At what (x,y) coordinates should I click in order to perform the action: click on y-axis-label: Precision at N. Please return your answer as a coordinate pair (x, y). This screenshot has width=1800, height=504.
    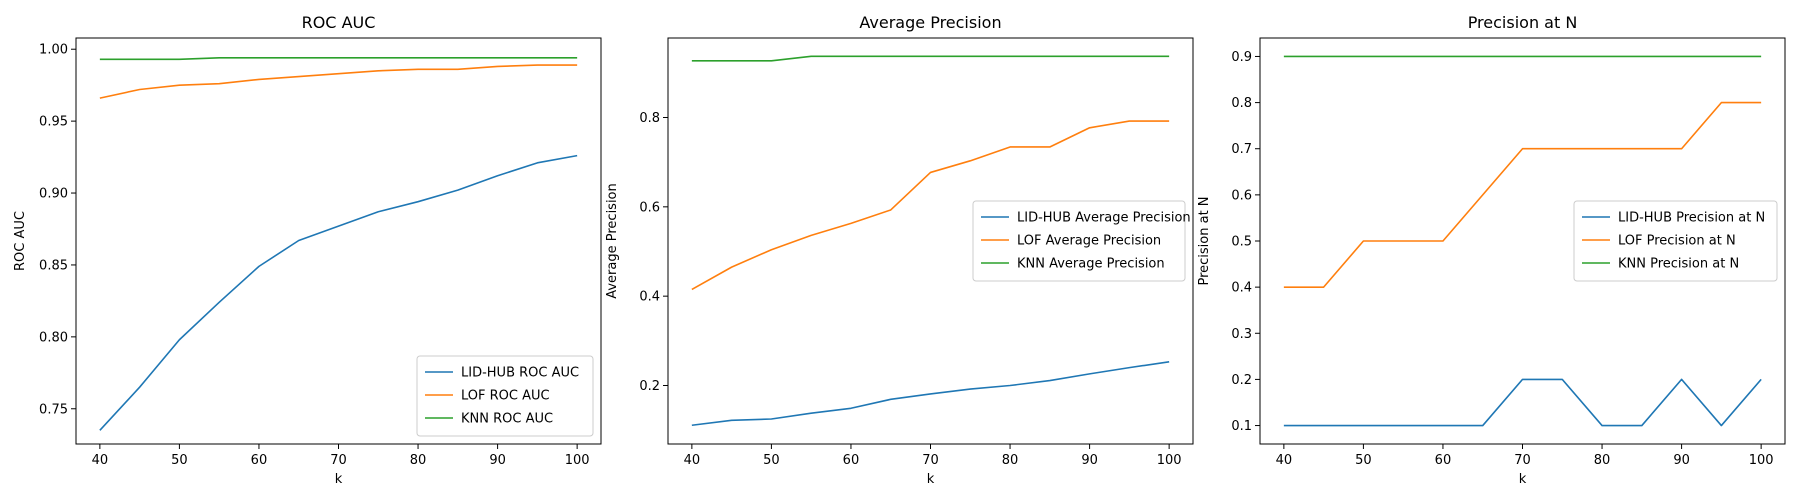
    Looking at the image, I should click on (1204, 240).